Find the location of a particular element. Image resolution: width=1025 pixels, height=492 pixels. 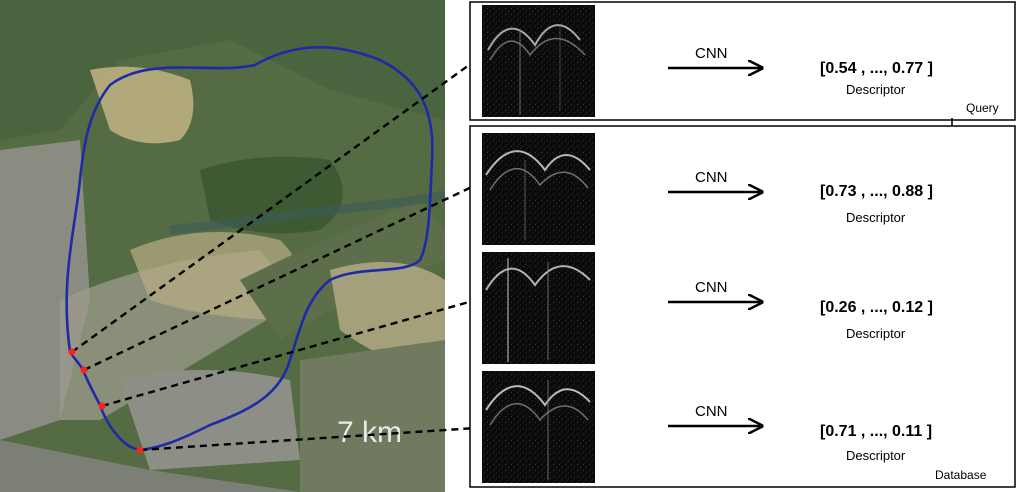

database-box-label: Database is located at coordinates (961, 475).